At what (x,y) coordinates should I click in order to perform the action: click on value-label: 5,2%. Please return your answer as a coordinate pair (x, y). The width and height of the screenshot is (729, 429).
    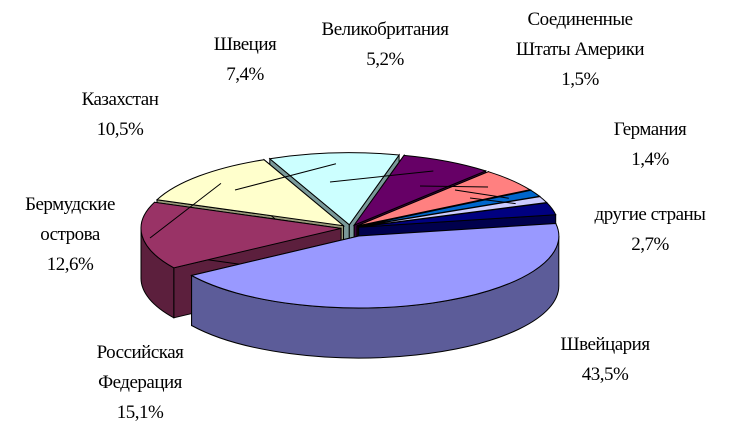
    Looking at the image, I should click on (385, 59).